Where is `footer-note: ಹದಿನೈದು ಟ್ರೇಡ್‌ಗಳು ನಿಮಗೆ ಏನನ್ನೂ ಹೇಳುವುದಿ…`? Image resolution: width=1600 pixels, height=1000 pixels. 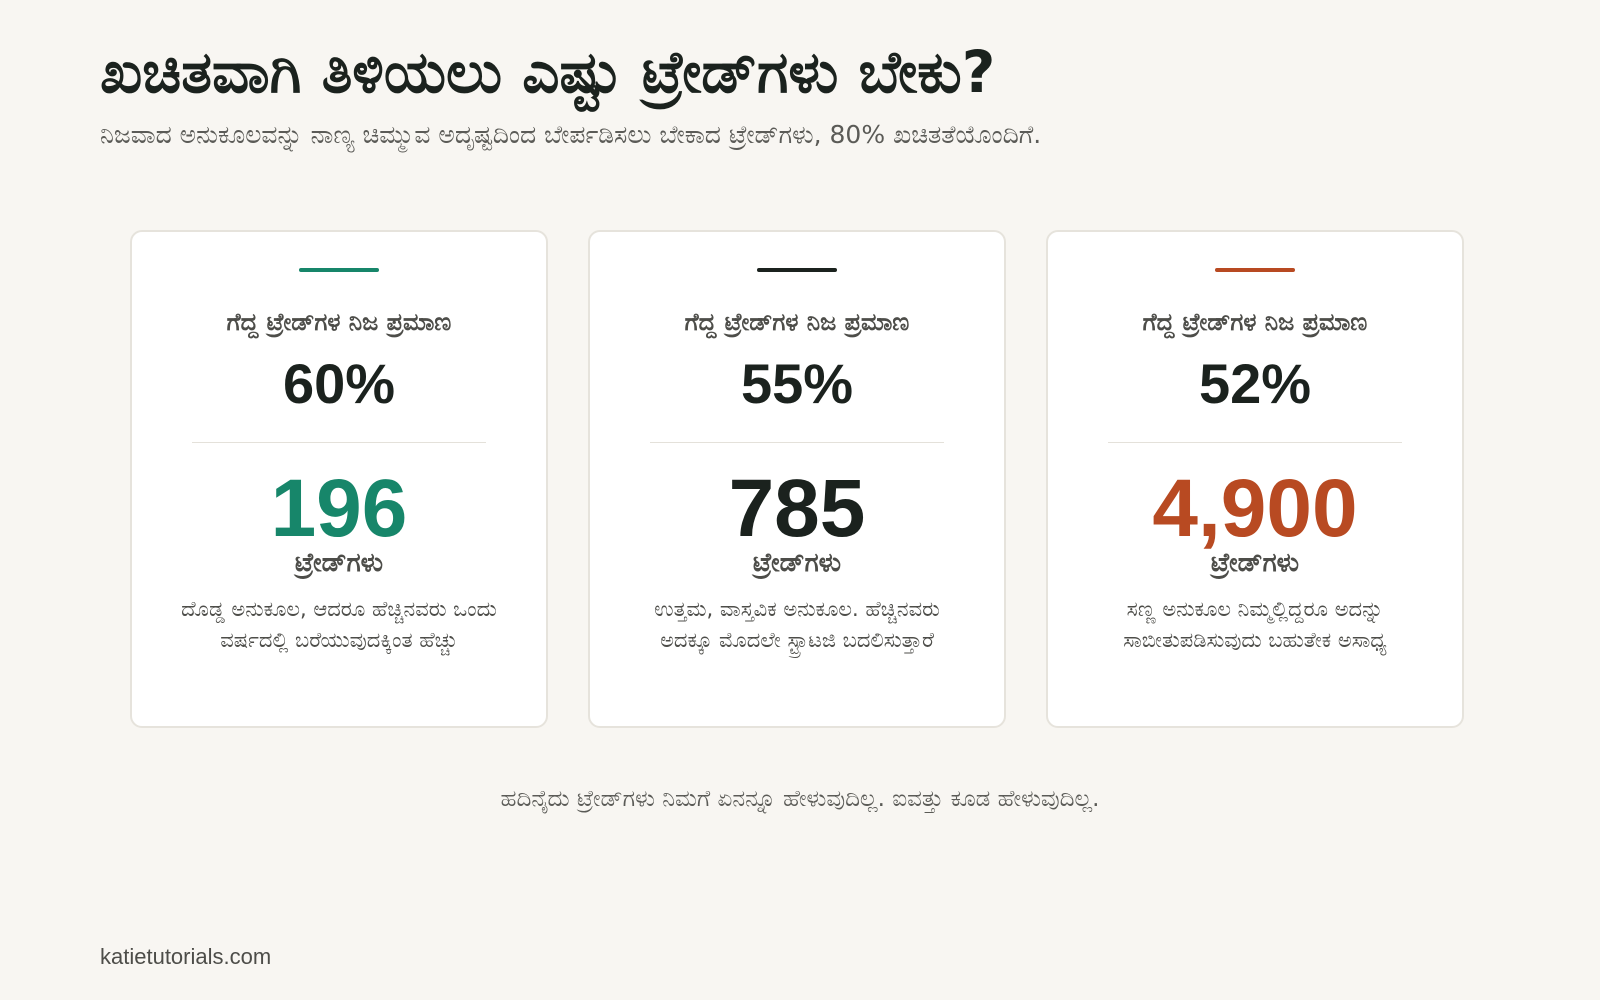
footer-note: ಹದಿನೈದು ಟ್ರೇಡ್‌ಗಳು ನಿಮಗೆ ಏನನ್ನೂ ಹೇಳುವುದಿ… is located at coordinates (800, 799).